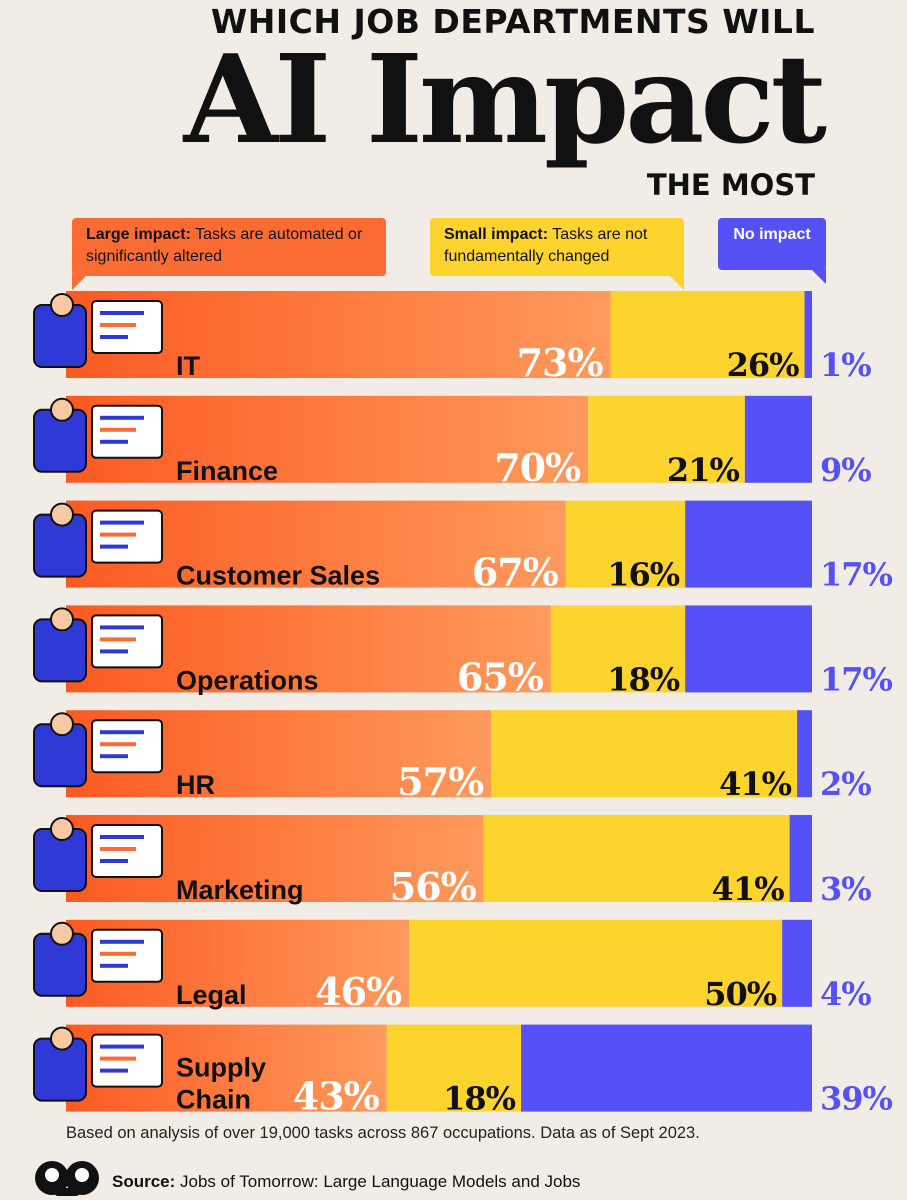  What do you see at coordinates (763, 365) in the screenshot?
I see `value-label-small-0: 26%` at bounding box center [763, 365].